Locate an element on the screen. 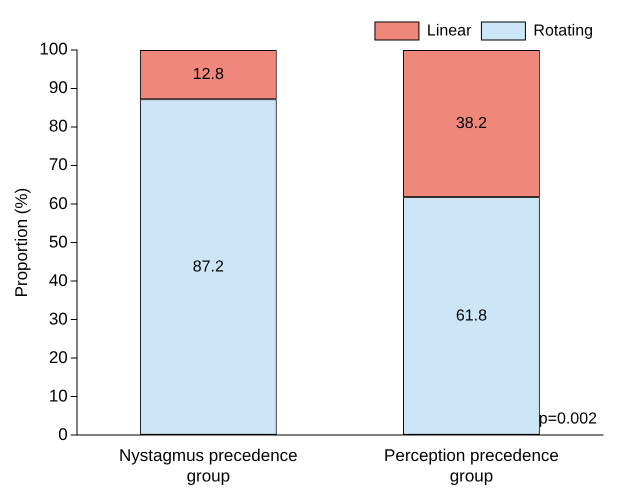  data-label: 87.2 is located at coordinates (208, 267).